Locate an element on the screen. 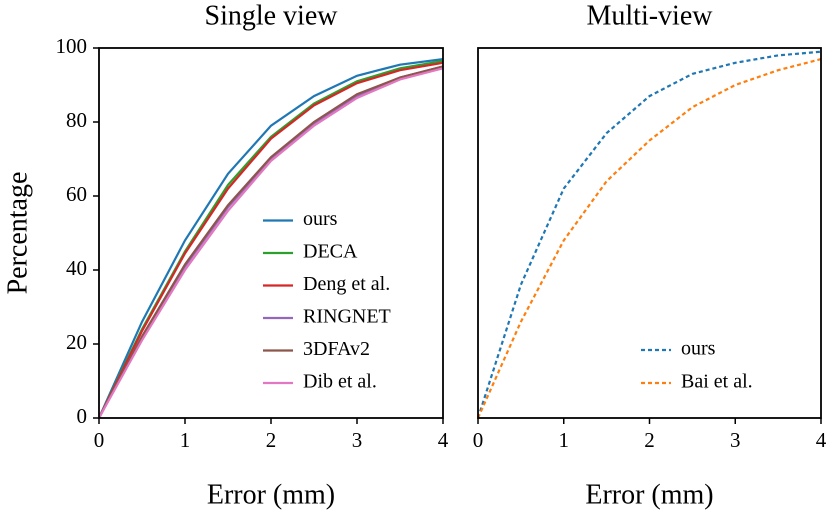 The height and width of the screenshot is (524, 829). y-tick-label: 60 is located at coordinates (76, 194).